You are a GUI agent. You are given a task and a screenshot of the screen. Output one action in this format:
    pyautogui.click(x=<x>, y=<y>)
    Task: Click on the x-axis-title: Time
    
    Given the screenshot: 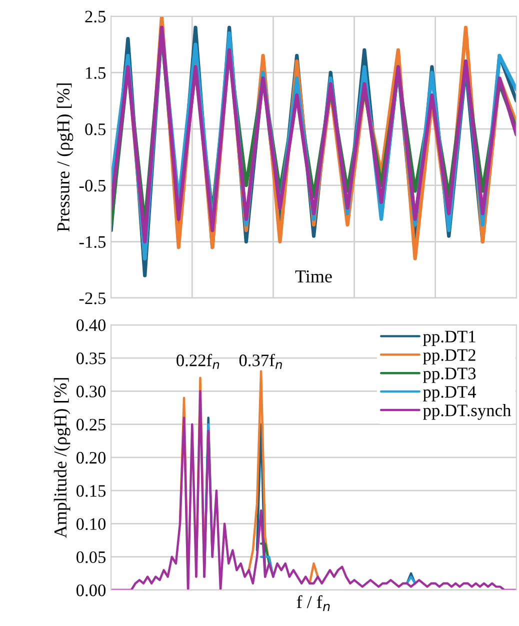 What is the action you would take?
    pyautogui.click(x=313, y=276)
    